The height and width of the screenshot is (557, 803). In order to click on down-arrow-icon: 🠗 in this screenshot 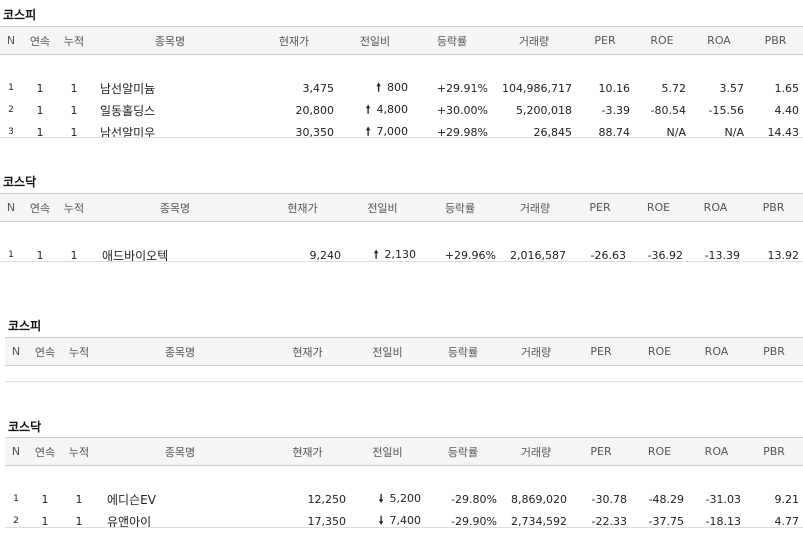, I will do `click(381, 520)`.